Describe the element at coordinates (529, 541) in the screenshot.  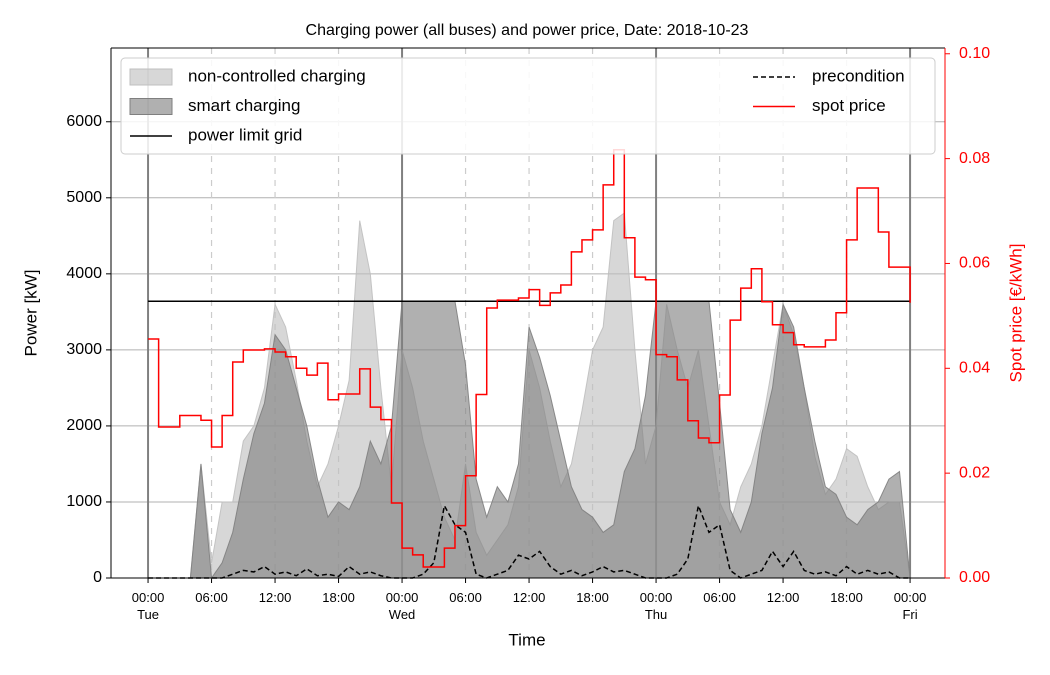
I see `line` at that location.